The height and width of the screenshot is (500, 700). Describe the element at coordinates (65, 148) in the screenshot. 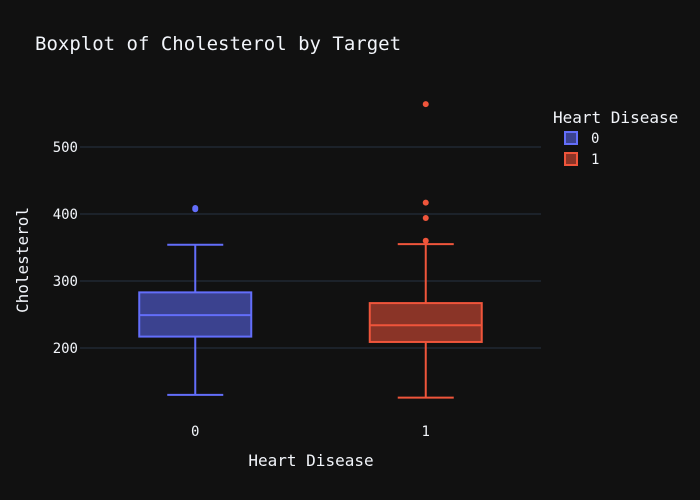

I see `y-tick-label: 500` at that location.